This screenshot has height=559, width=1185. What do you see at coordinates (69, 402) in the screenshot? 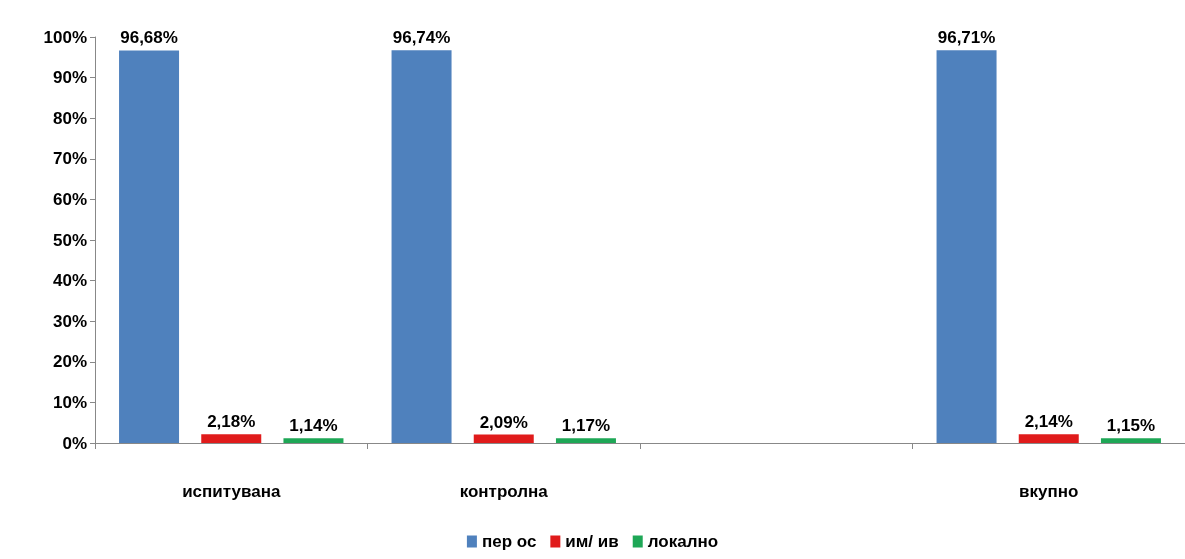
I see `y-tick-label: 10%` at bounding box center [69, 402].